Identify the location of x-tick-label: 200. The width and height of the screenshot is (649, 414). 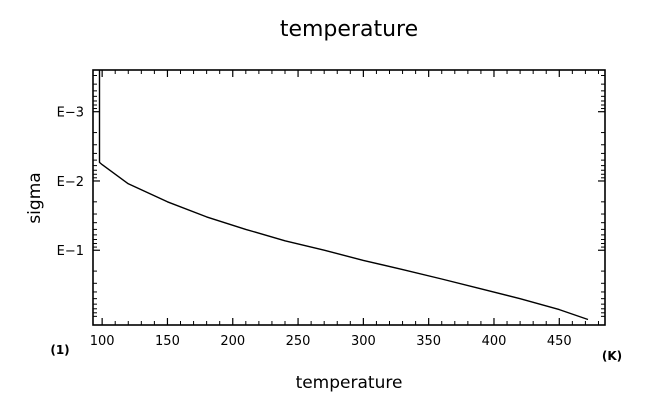
(232, 341).